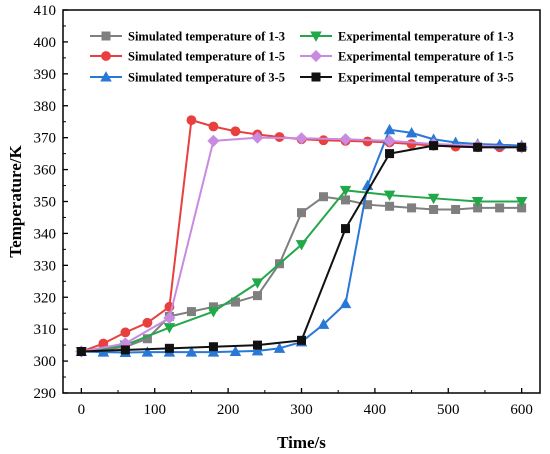 The width and height of the screenshot is (550, 454). I want to click on legend-label: Experimental temperature of 3-5, so click(426, 78).